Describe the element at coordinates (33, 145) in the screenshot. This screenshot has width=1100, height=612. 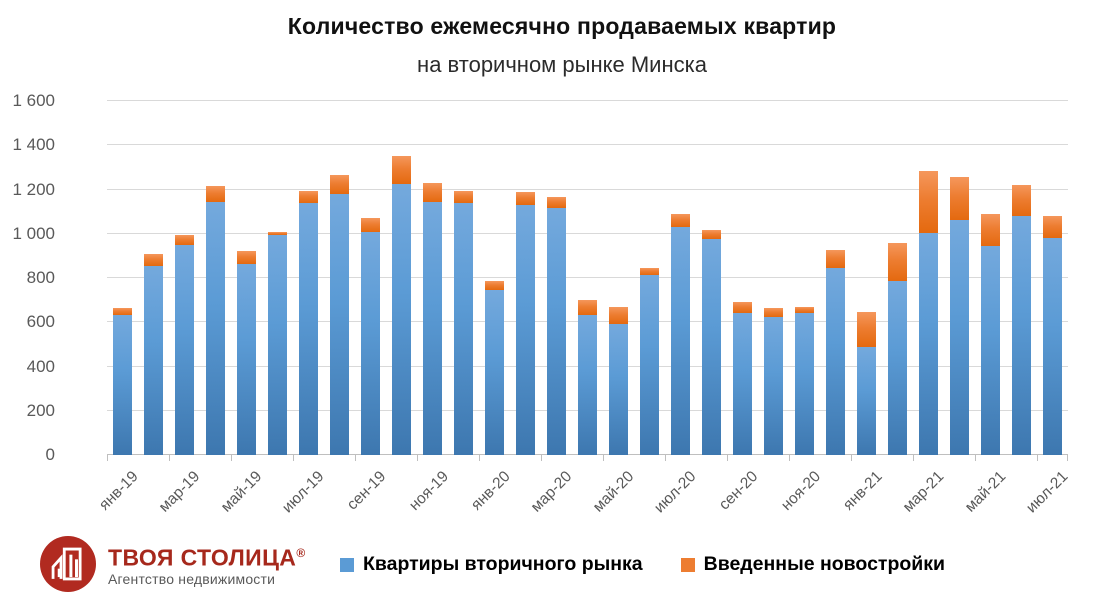
I see `y-axis-tick-label: 1 400` at that location.